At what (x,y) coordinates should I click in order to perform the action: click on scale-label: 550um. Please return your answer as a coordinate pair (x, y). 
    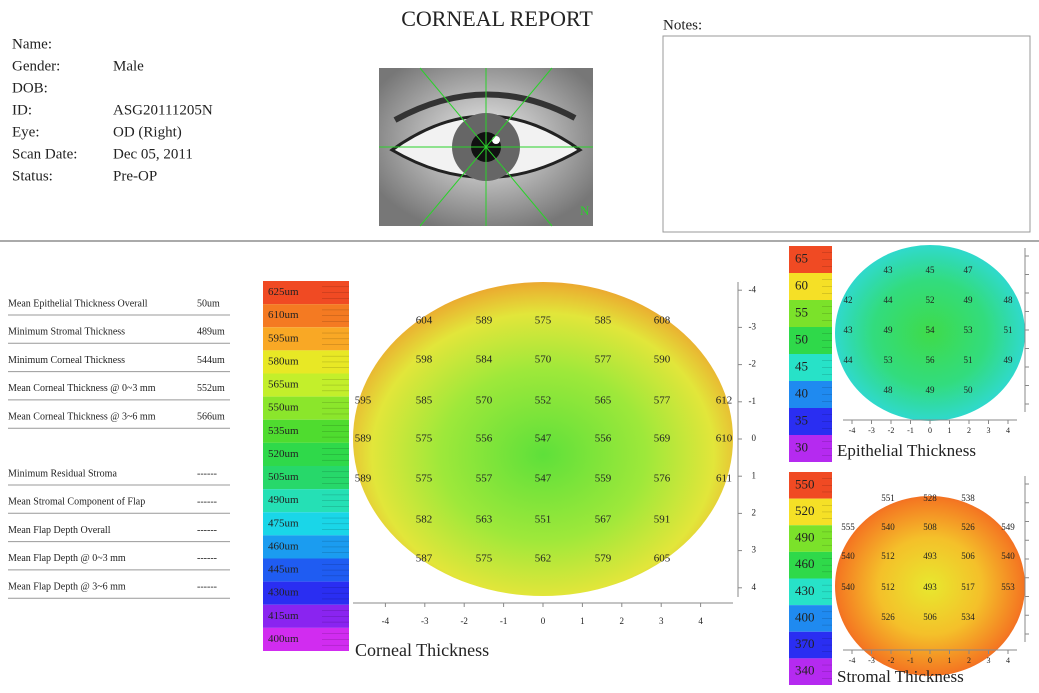
    Looking at the image, I should click on (283, 408).